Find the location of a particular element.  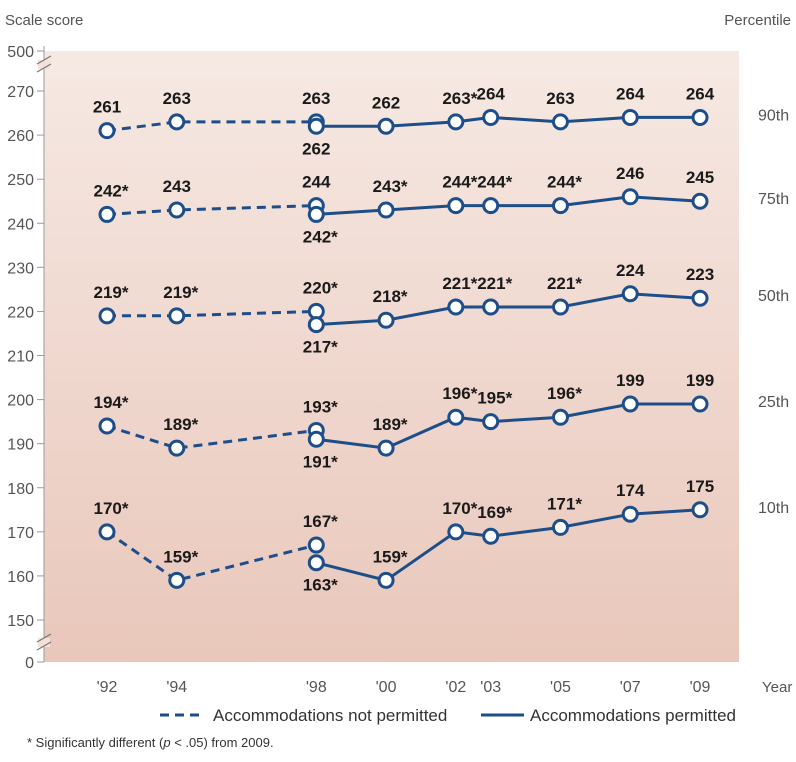

legend-label-not-permitted: Accommodations not permitted is located at coordinates (330, 715).